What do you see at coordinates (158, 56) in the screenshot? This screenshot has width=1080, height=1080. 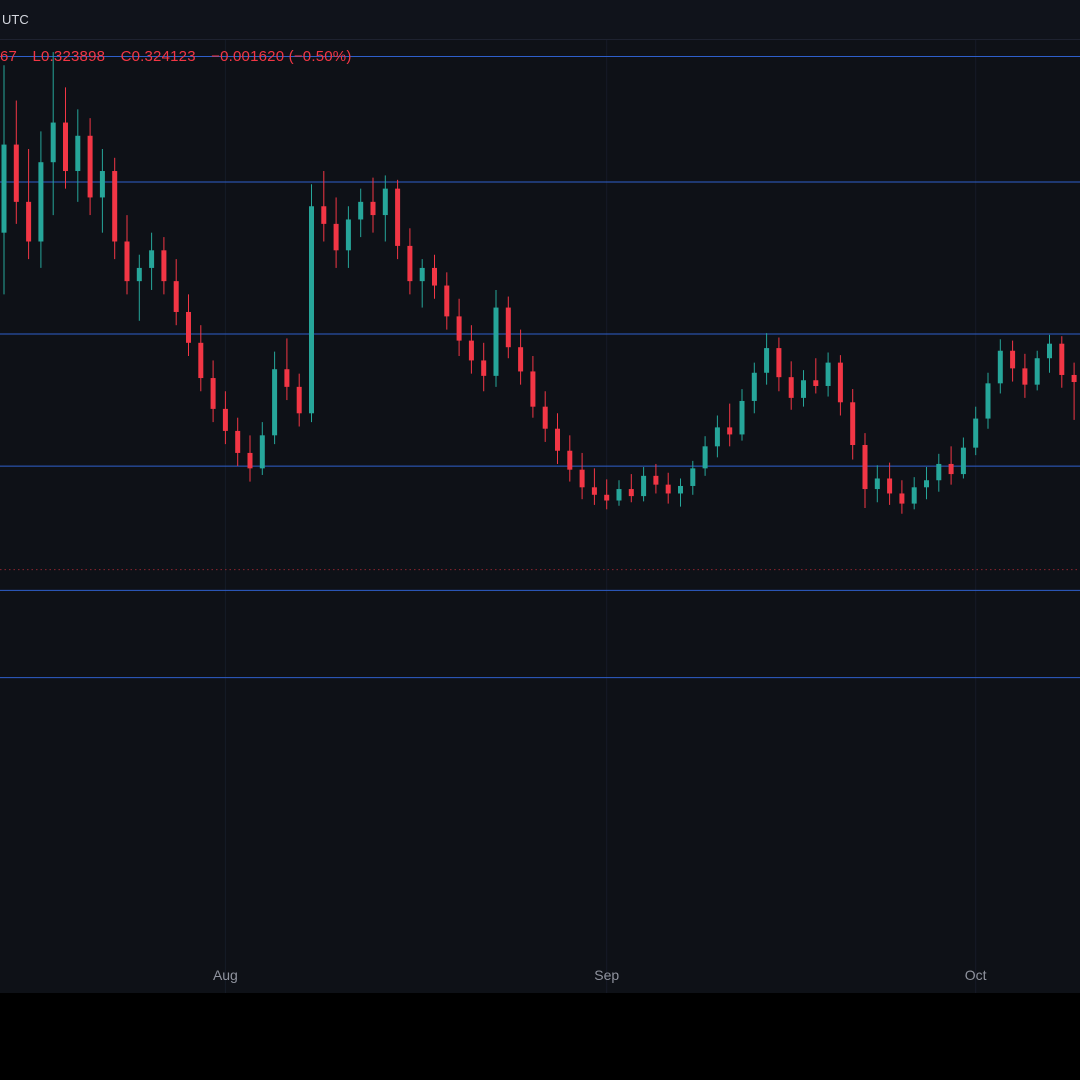 I see `legend-close-value: C0.324123` at bounding box center [158, 56].